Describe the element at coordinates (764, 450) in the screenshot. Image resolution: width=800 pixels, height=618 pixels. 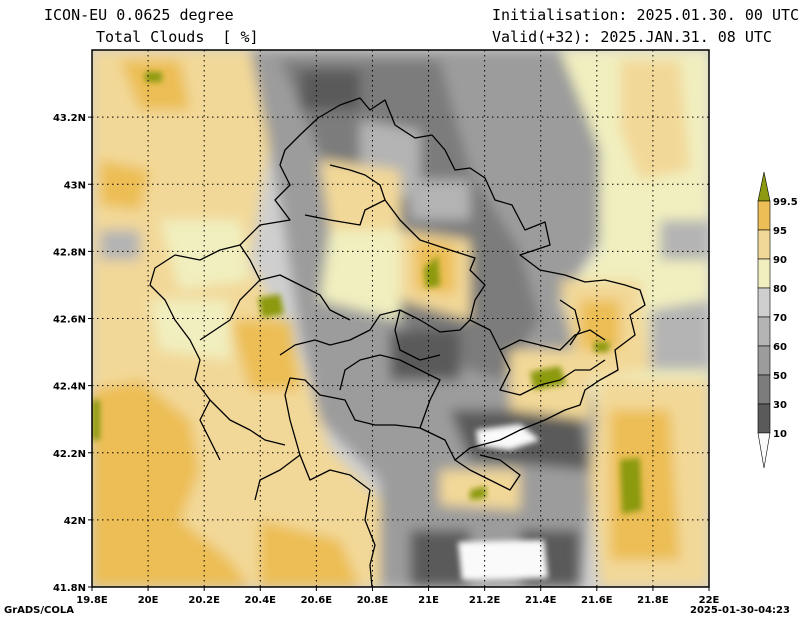
I see `legend-bottom-arrow` at that location.